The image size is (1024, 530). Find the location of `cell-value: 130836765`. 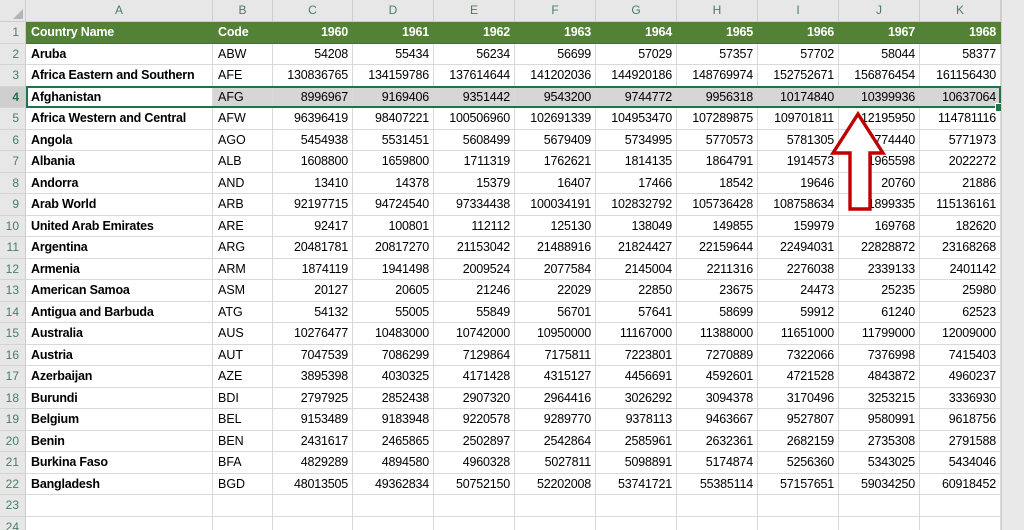

cell-value: 130836765 is located at coordinates (313, 76).